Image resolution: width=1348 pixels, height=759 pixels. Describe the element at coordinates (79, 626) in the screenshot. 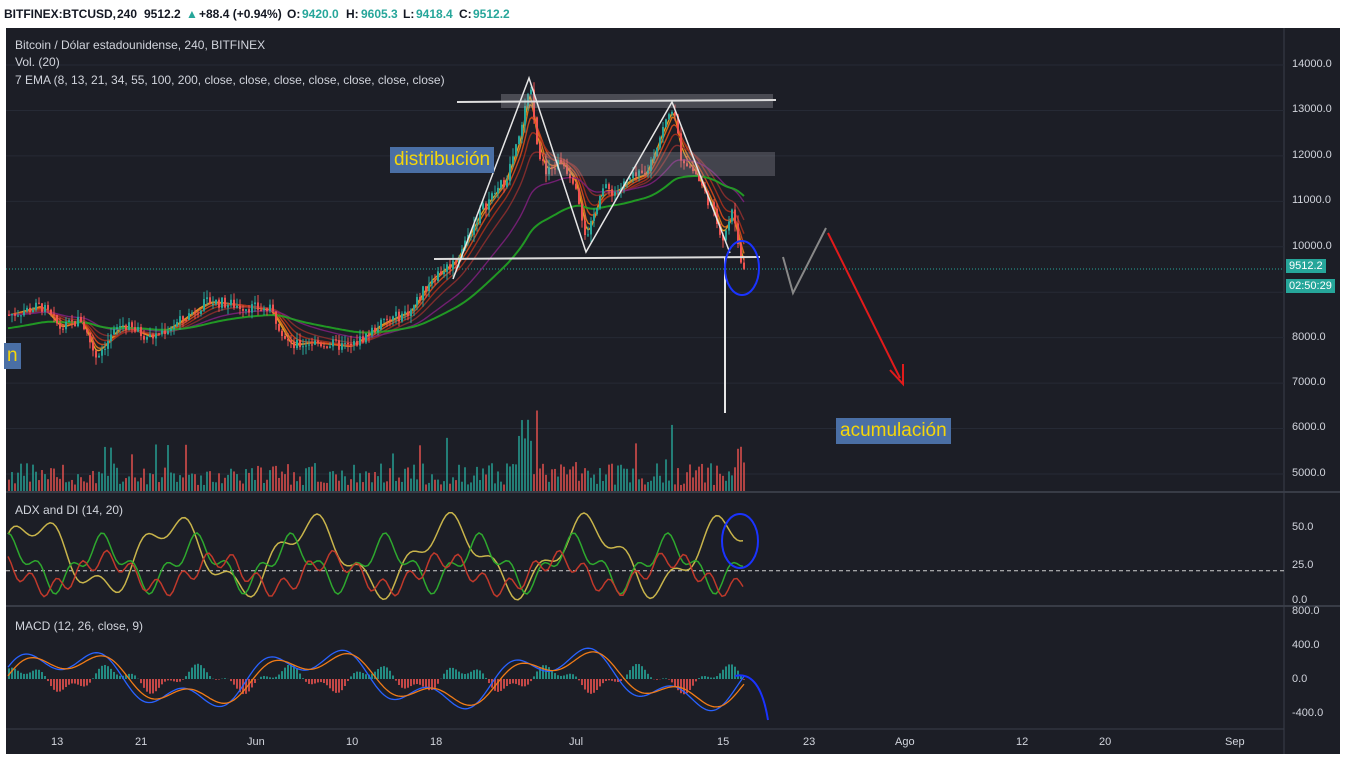

I see `macd-legend: MACD (12, 26, close, 9)` at that location.